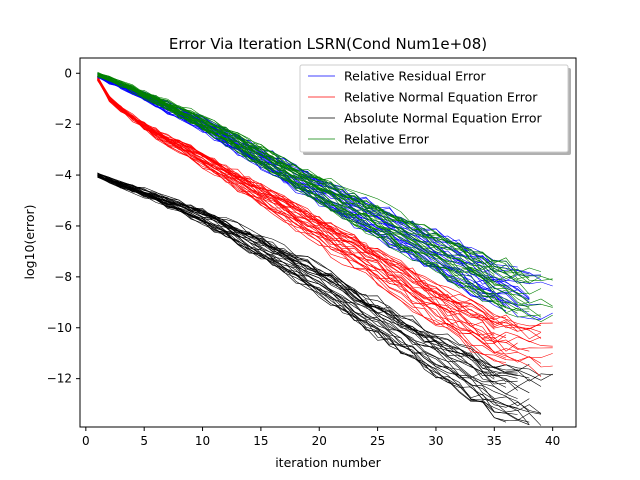 This screenshot has width=640, height=480. What do you see at coordinates (328, 44) in the screenshot?
I see `chart-title: Error Via Iteration LSRN(Cond Num1e+08)` at bounding box center [328, 44].